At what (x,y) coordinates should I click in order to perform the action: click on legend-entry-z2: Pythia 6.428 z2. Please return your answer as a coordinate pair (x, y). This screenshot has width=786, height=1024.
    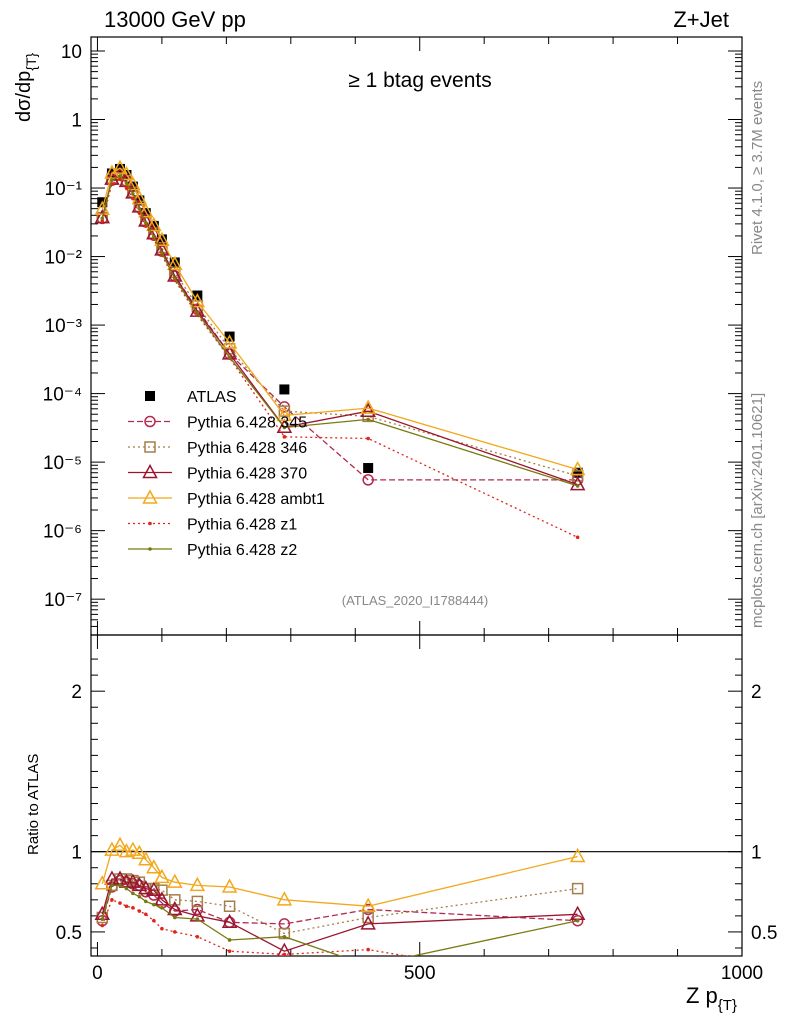
    Looking at the image, I should click on (212, 550).